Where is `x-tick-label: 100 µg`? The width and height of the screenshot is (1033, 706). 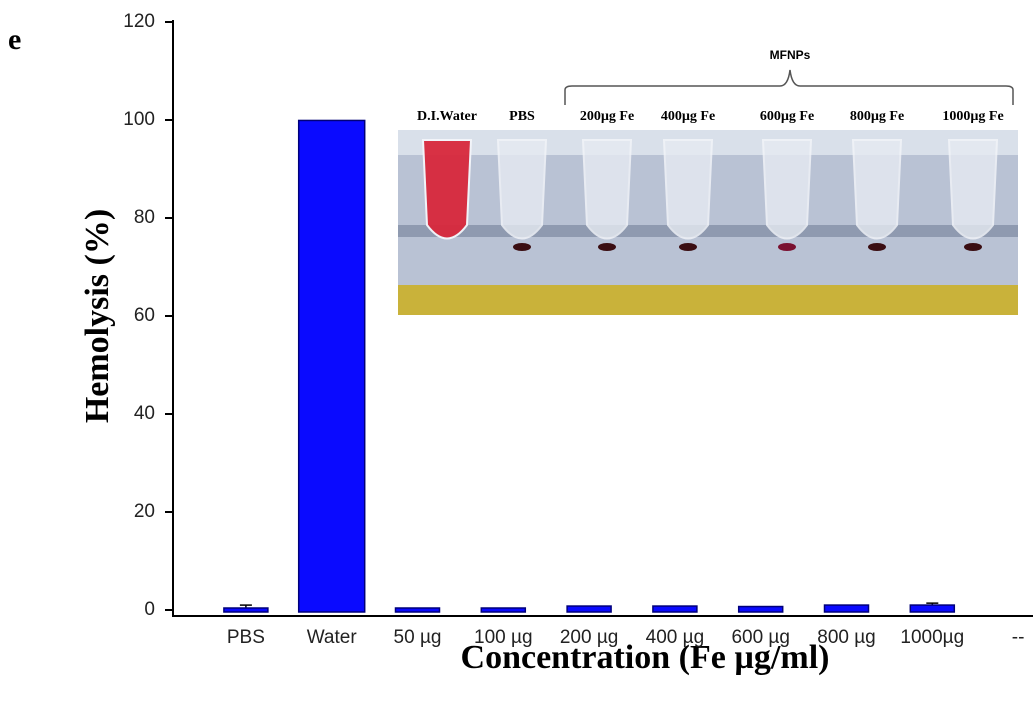
x-tick-label: 100 µg is located at coordinates (503, 637).